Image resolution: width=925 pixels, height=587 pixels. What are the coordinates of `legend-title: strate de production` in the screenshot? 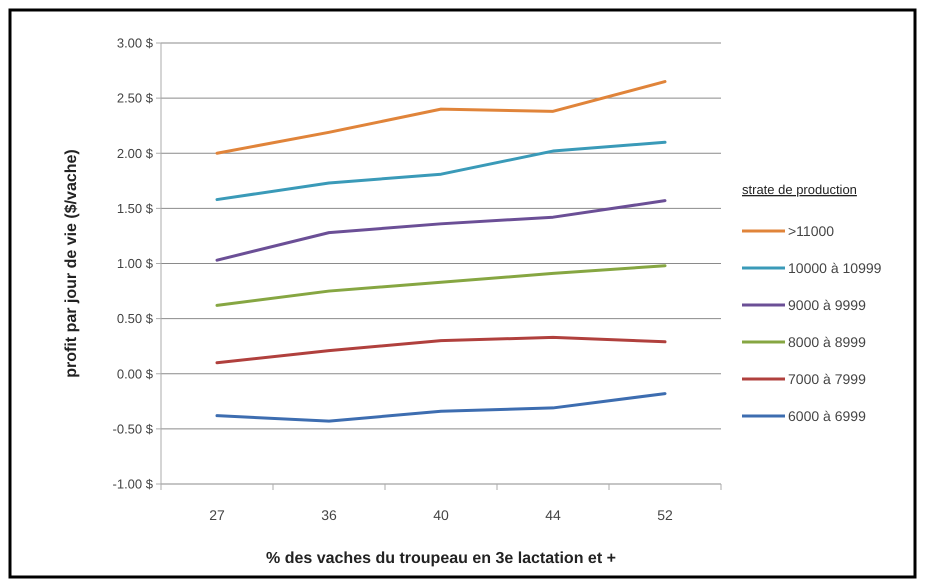 It's located at (799, 189).